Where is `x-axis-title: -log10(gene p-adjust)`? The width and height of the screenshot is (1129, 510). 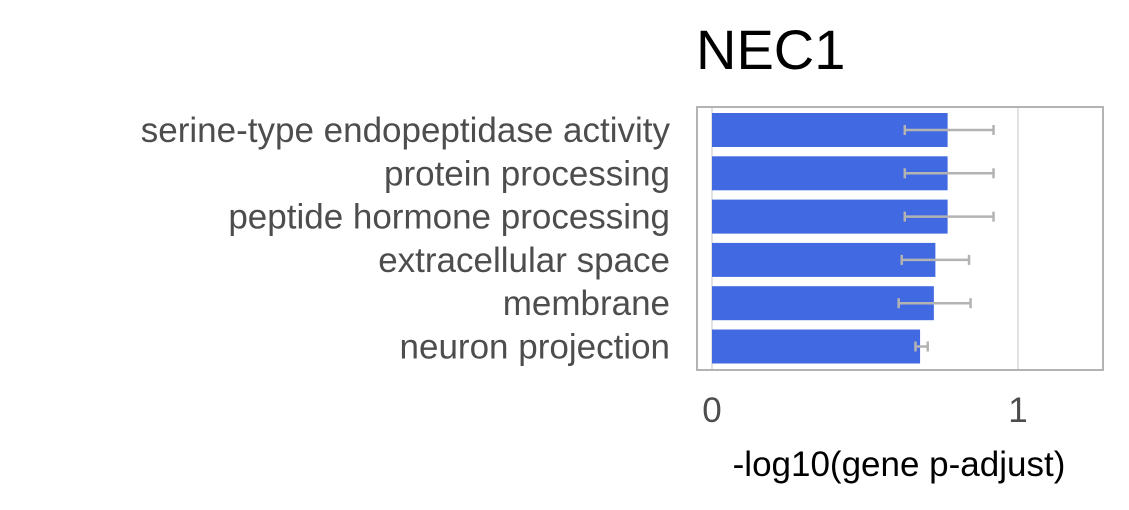
x-axis-title: -log10(gene p-adjust) is located at coordinates (899, 464).